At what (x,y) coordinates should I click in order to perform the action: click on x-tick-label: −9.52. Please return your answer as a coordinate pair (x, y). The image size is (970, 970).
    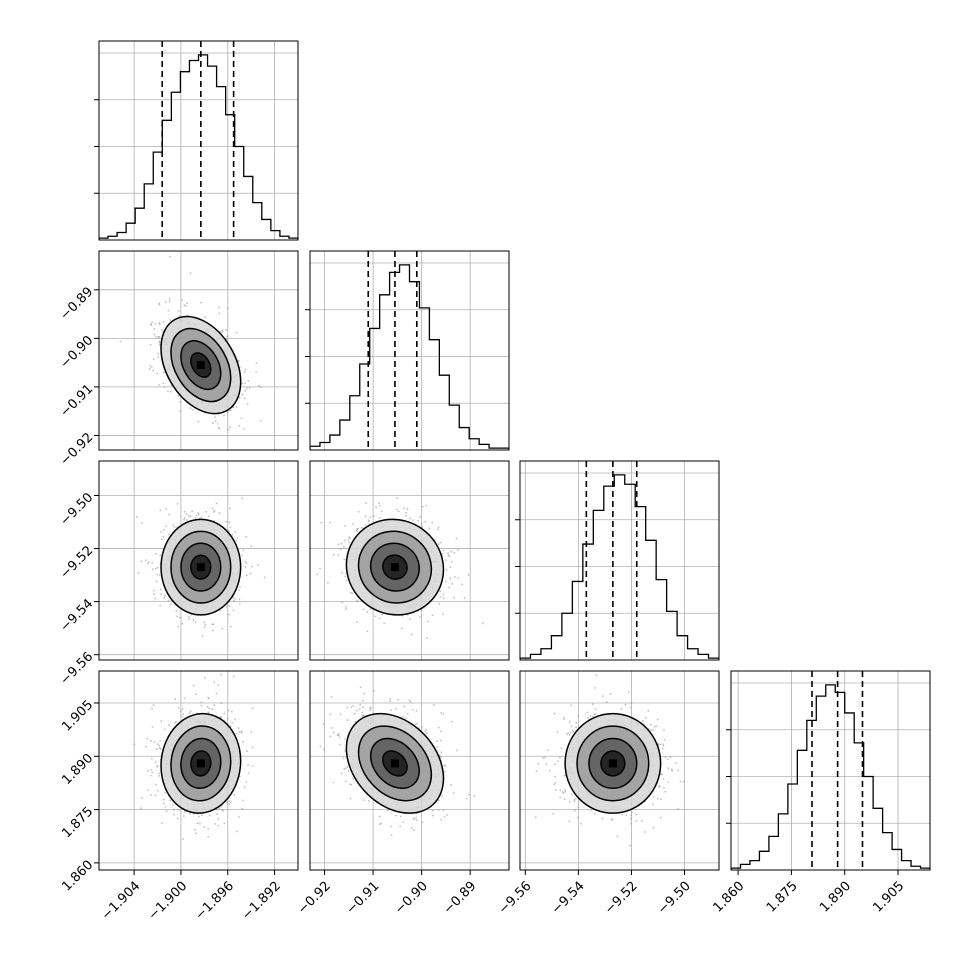
    Looking at the image, I should click on (621, 898).